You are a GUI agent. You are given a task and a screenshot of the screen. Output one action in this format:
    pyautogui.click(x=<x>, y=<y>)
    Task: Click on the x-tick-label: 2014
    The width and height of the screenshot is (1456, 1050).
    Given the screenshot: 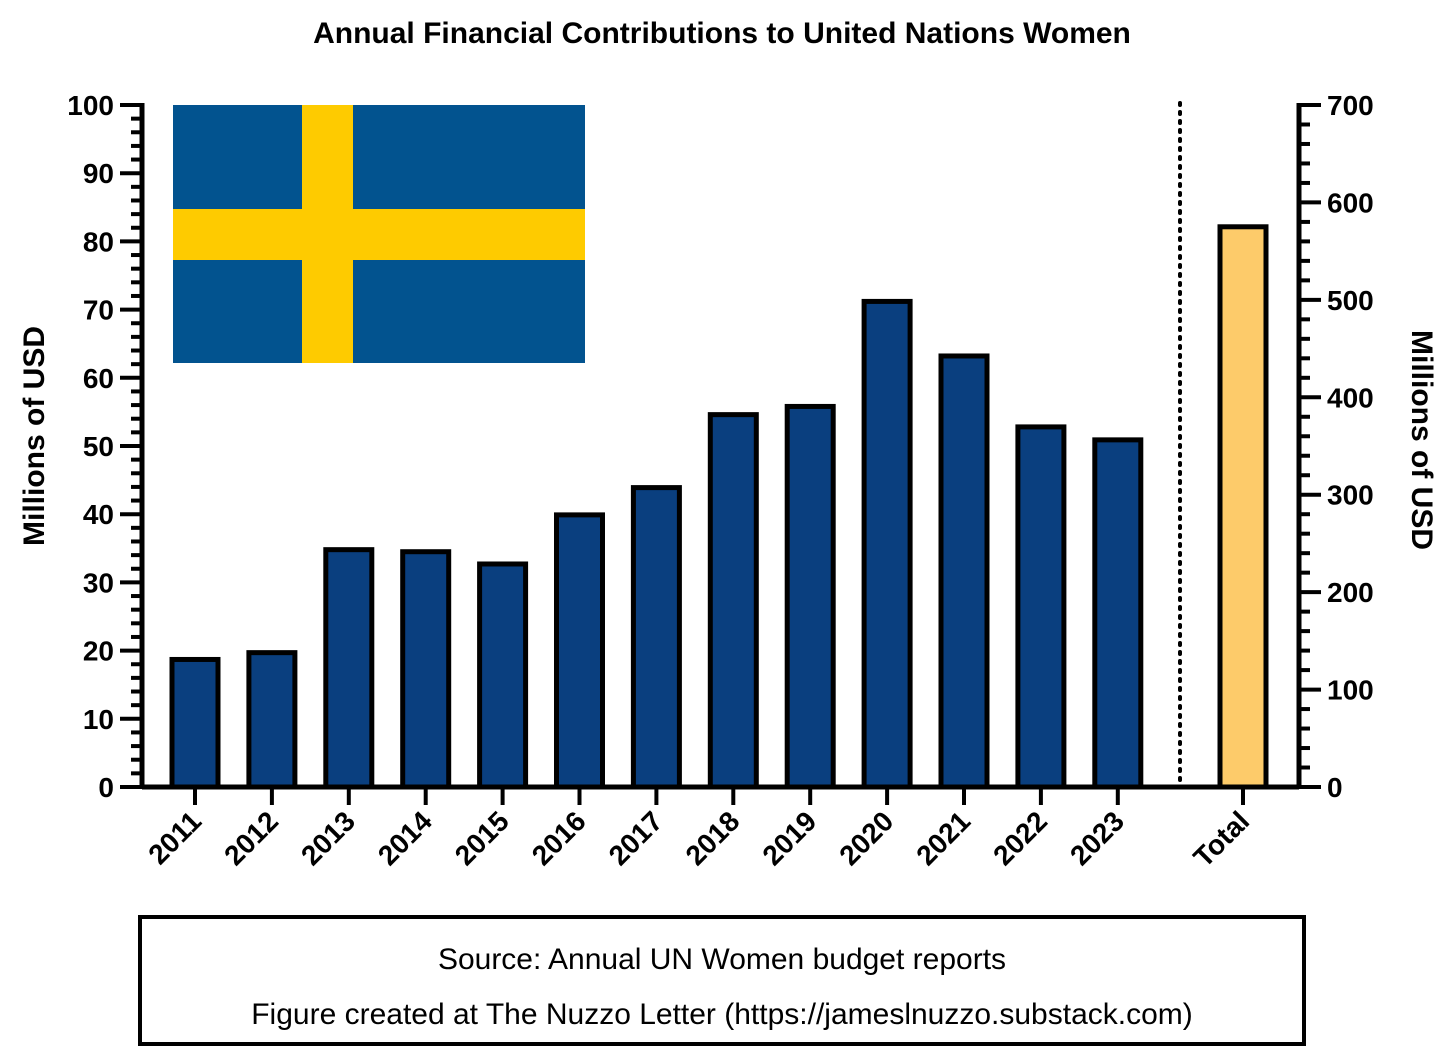 What is the action you would take?
    pyautogui.click(x=405, y=838)
    